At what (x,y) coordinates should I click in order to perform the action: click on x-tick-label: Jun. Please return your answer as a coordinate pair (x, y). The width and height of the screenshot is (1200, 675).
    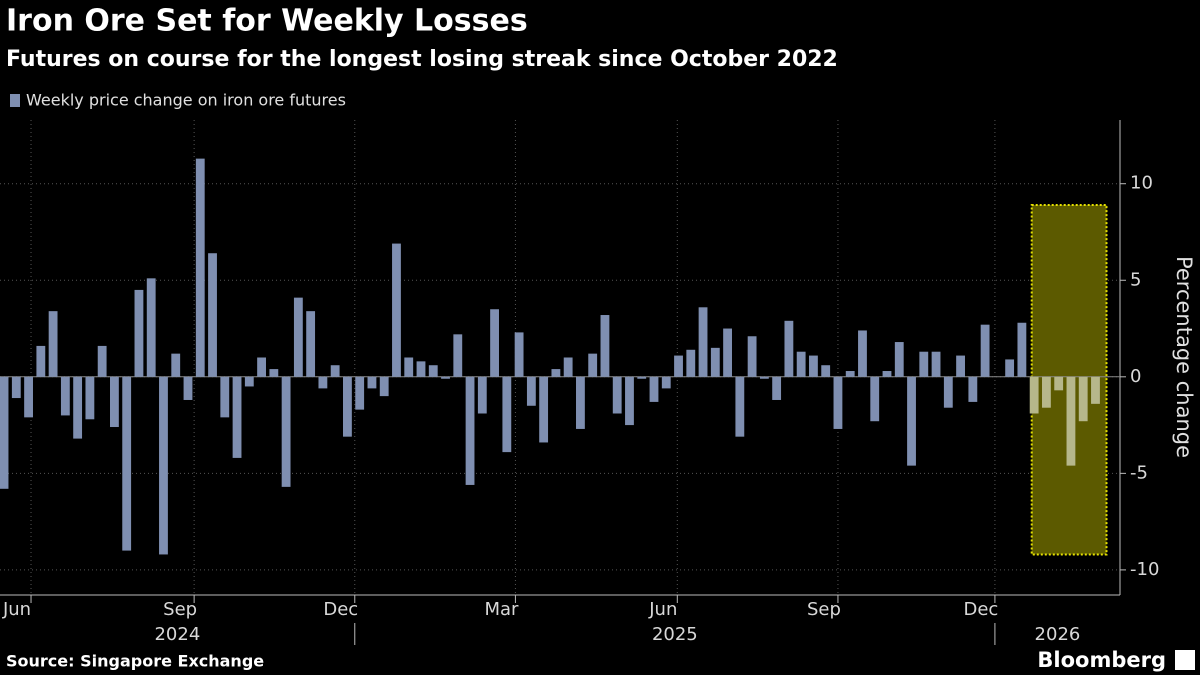
    Looking at the image, I should click on (662, 609).